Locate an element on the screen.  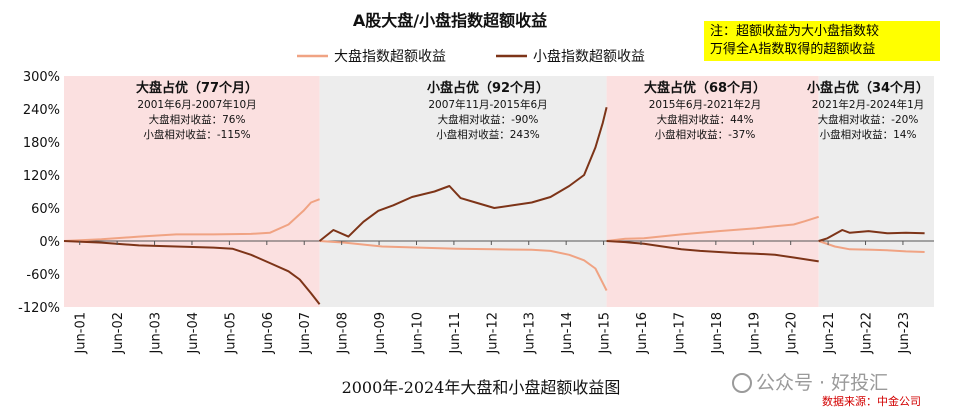
regime-small-return: 小盘相对收益：-115% is located at coordinates (196, 134).